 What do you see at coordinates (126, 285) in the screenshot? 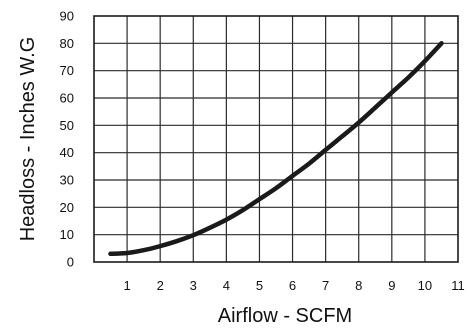
I see `x-tick-label-1: 1` at bounding box center [126, 285].